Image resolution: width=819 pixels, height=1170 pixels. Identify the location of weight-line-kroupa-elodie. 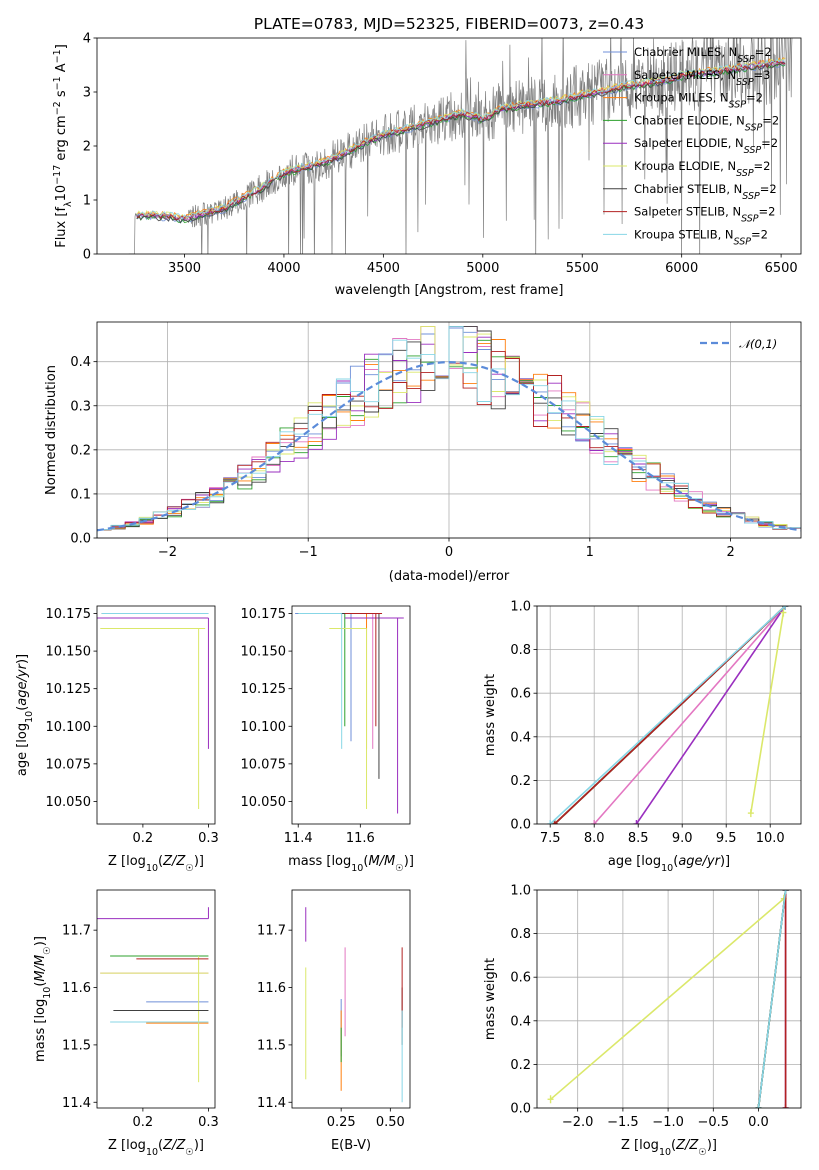
(667, 999).